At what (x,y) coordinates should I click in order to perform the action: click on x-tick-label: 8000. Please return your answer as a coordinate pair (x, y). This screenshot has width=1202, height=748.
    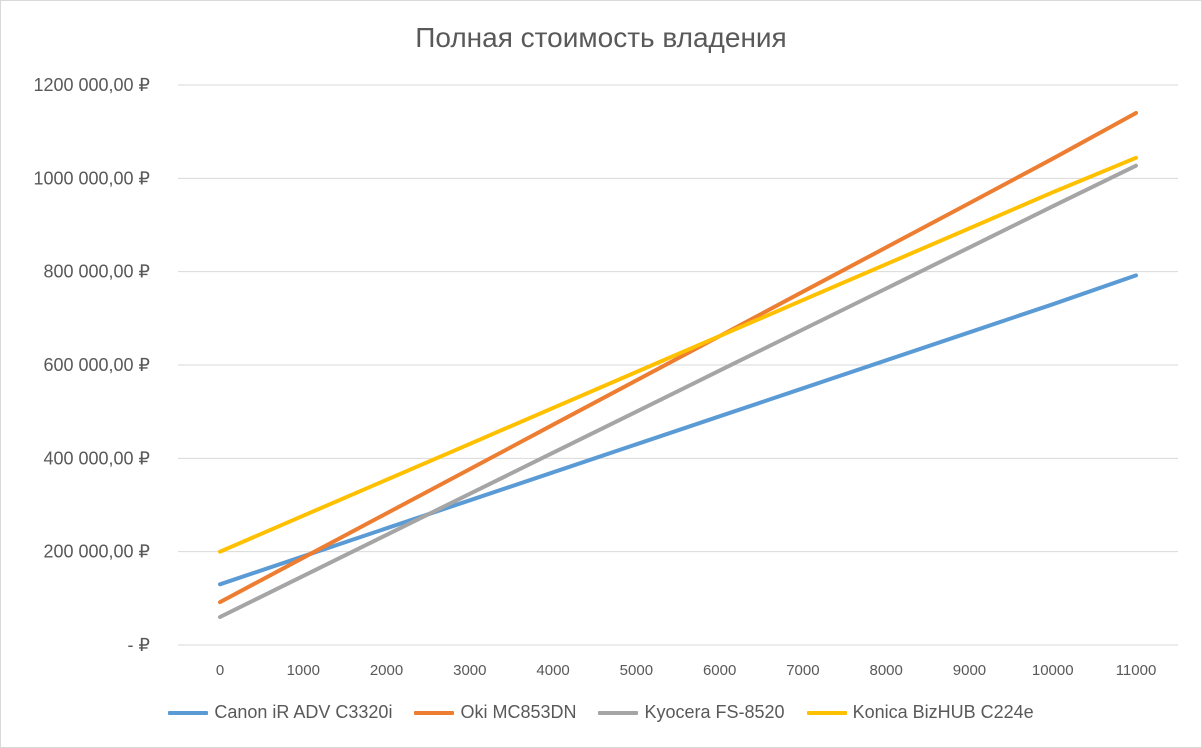
    Looking at the image, I should click on (885, 670).